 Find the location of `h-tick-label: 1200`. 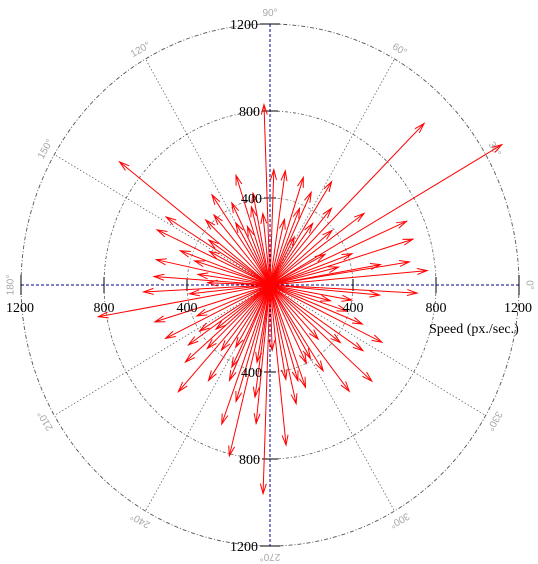

h-tick-label: 1200 is located at coordinates (20, 308).